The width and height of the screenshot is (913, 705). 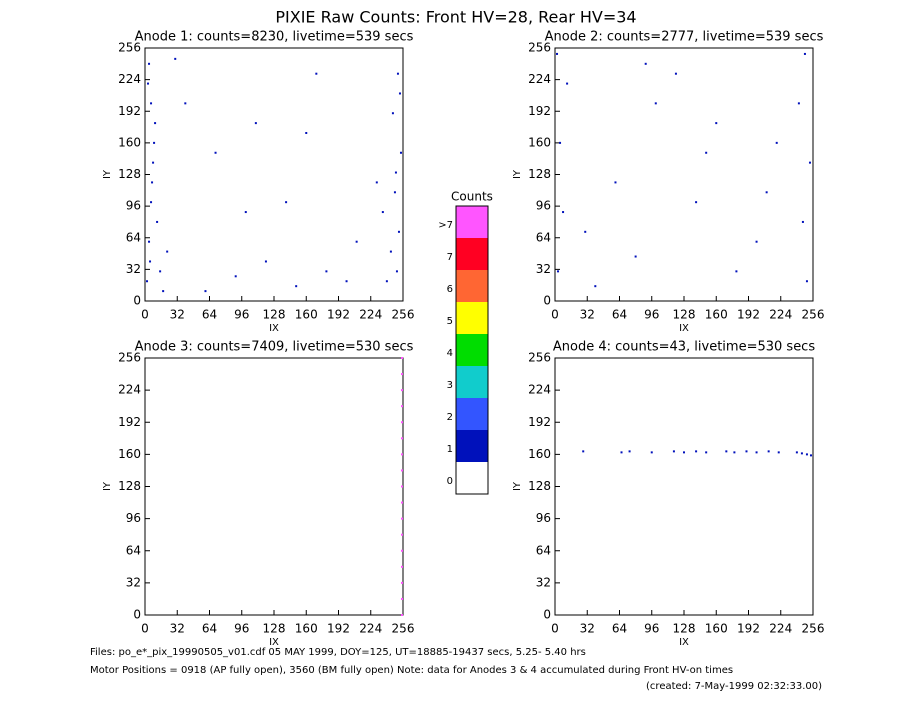 I want to click on x-tick-label: 0, so click(x=555, y=315).